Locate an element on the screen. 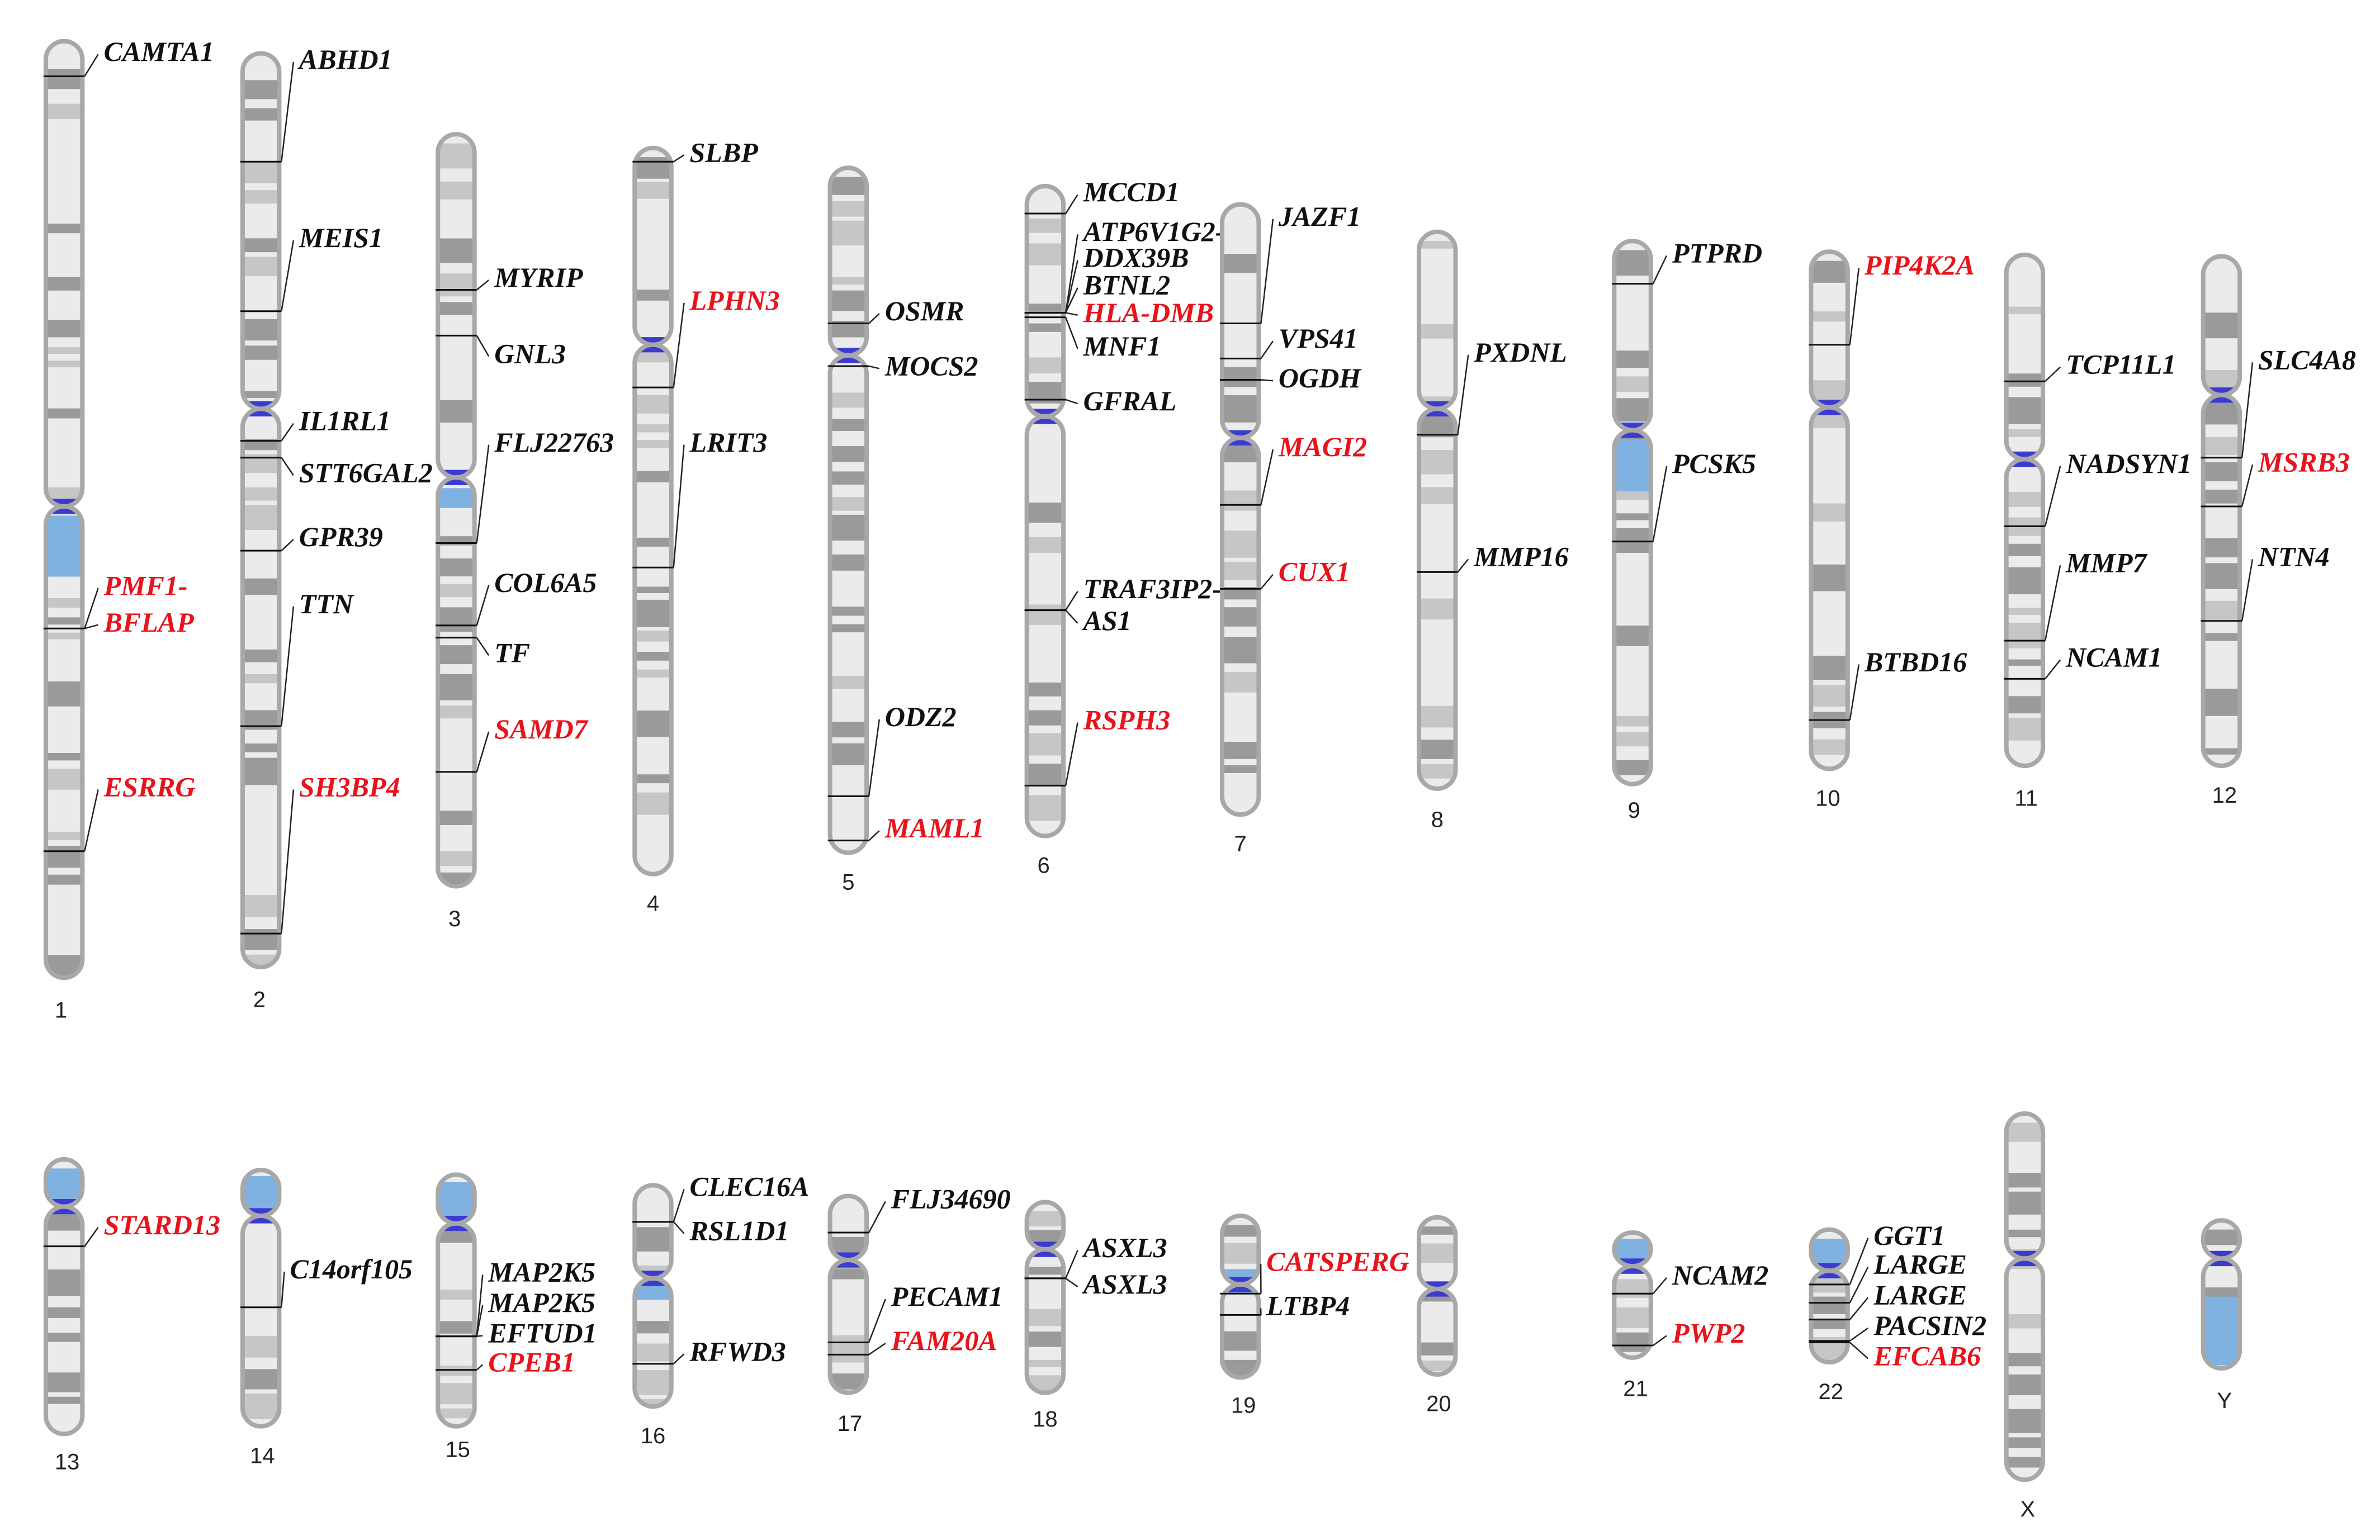 This screenshot has height=1540, width=2380. gene-label: COL6A5 is located at coordinates (545, 582).